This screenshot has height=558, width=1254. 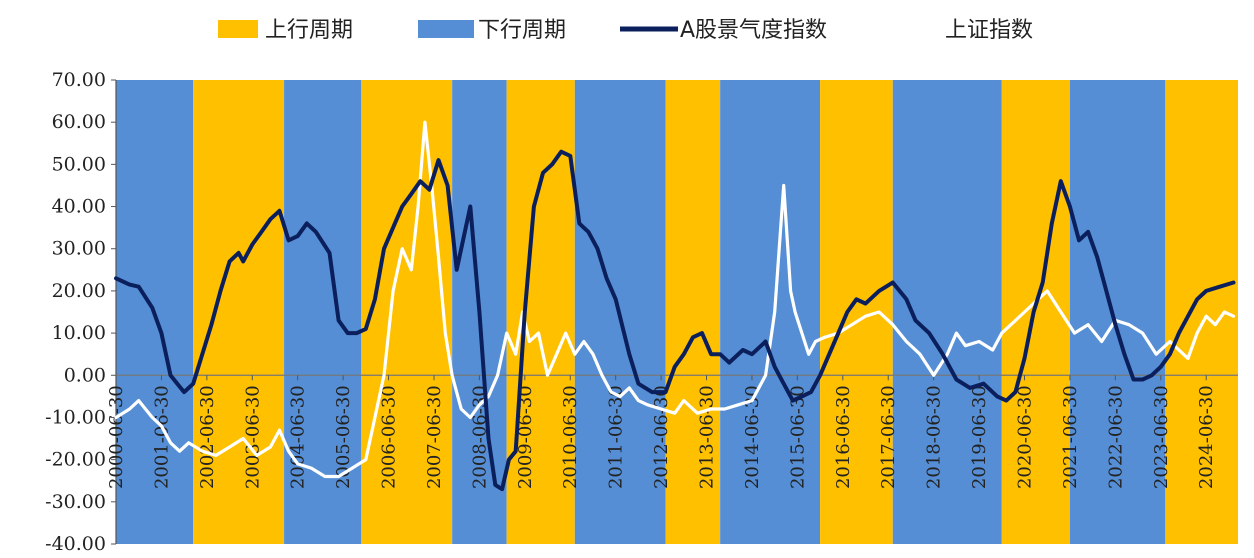 What do you see at coordinates (207, 437) in the screenshot?
I see `x-tick-label-2: 2002-06-30` at bounding box center [207, 437].